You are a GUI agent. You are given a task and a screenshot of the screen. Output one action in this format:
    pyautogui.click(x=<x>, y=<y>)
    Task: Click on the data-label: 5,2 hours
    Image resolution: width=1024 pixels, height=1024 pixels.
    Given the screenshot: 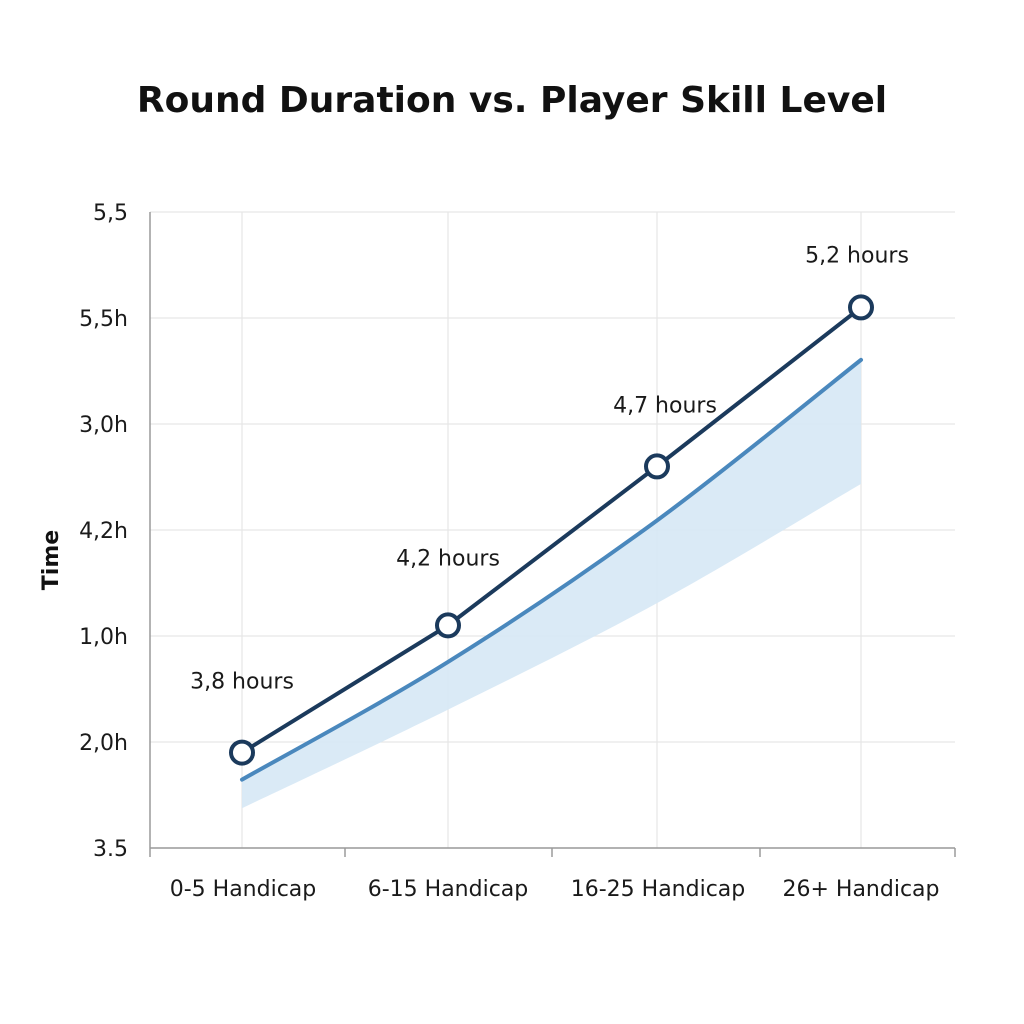 What is the action you would take?
    pyautogui.click(x=857, y=255)
    